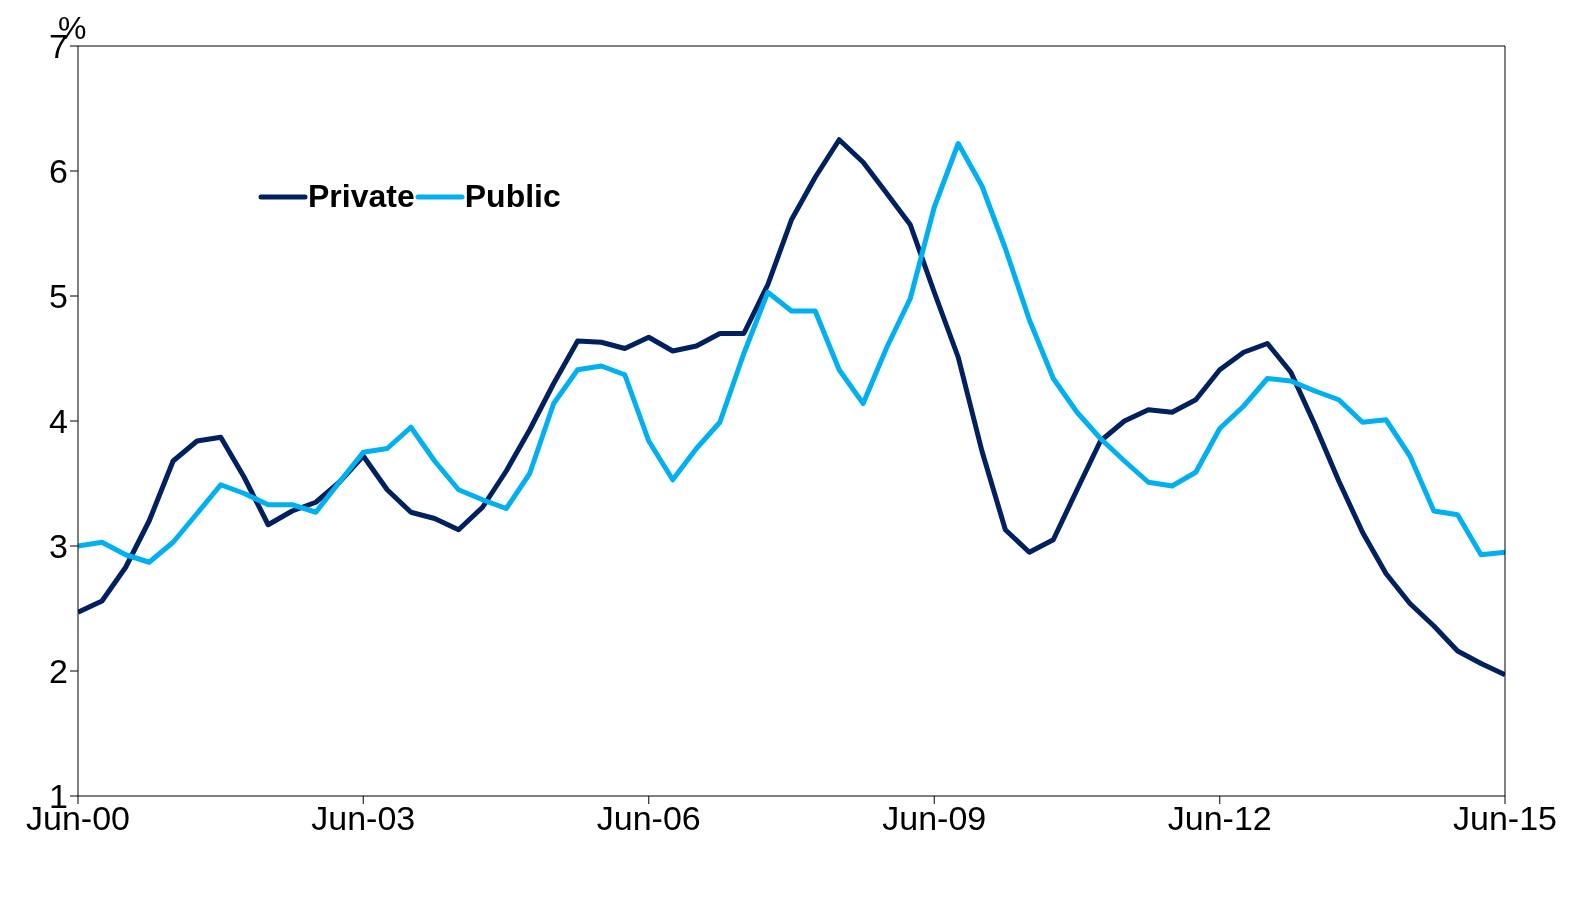 The height and width of the screenshot is (903, 1587). Describe the element at coordinates (363, 818) in the screenshot. I see `x-tick-label: Jun-03` at that location.